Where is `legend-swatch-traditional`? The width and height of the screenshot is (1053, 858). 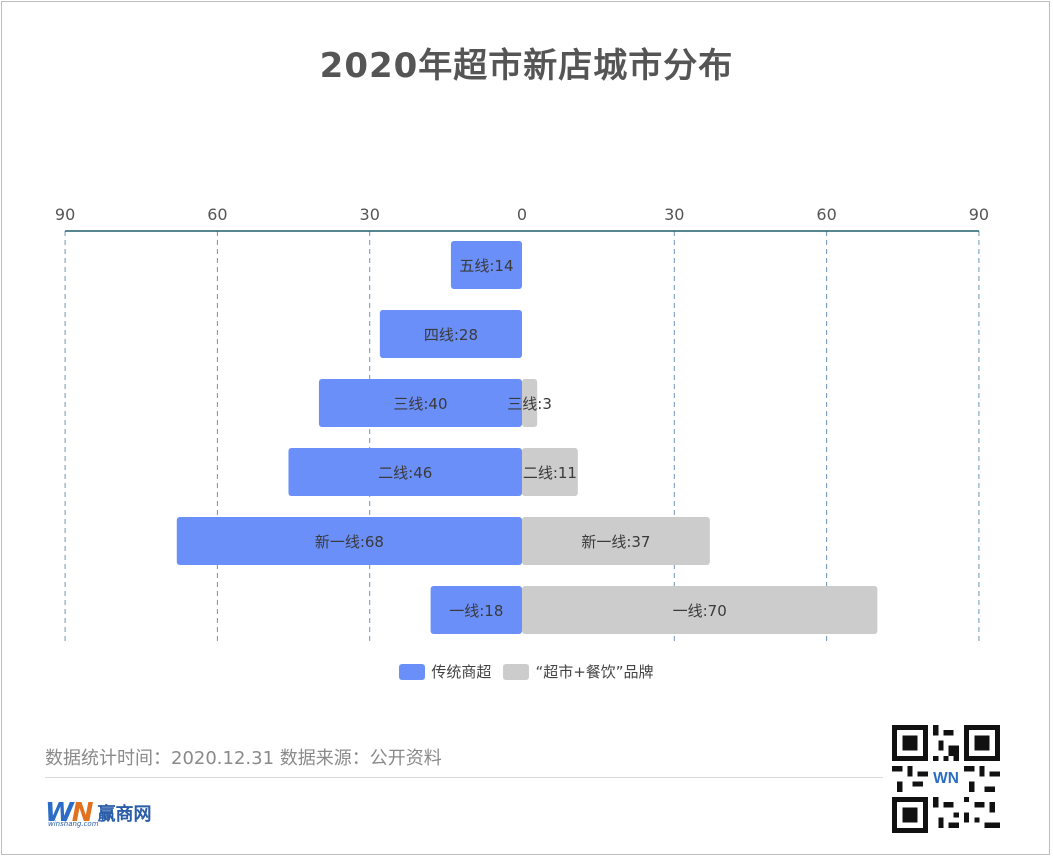 legend-swatch-traditional is located at coordinates (412, 671).